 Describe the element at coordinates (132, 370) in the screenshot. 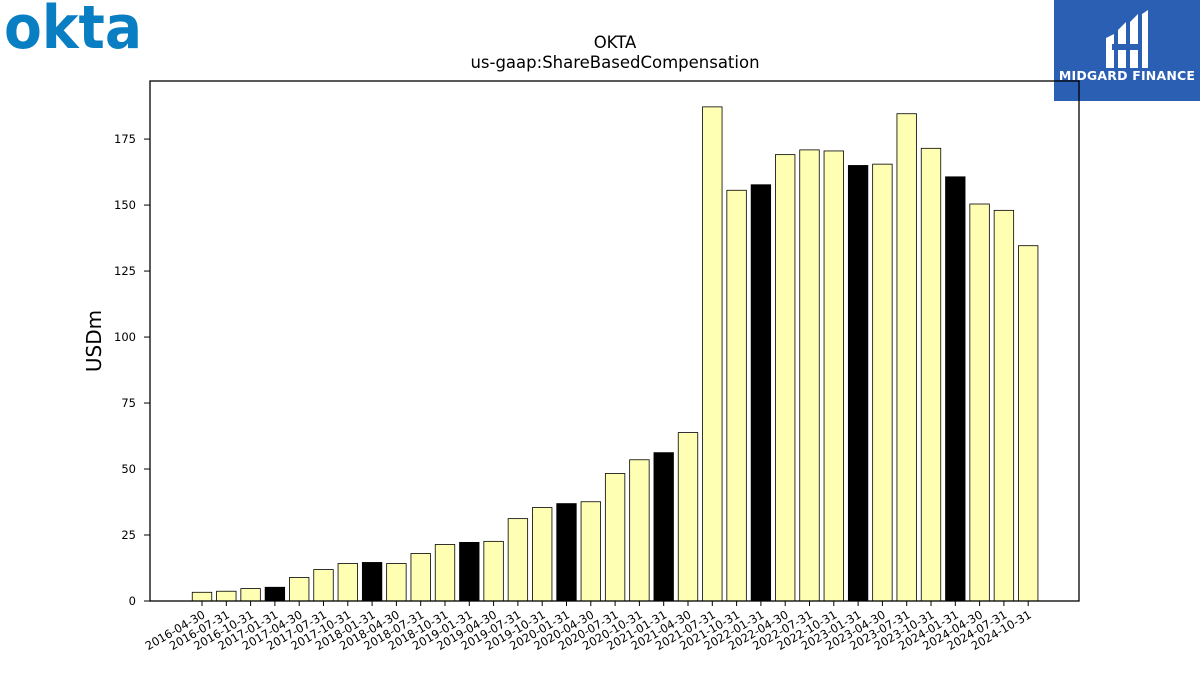

I see `y-axis: 0 25 50 75 100 125 150 175` at that location.